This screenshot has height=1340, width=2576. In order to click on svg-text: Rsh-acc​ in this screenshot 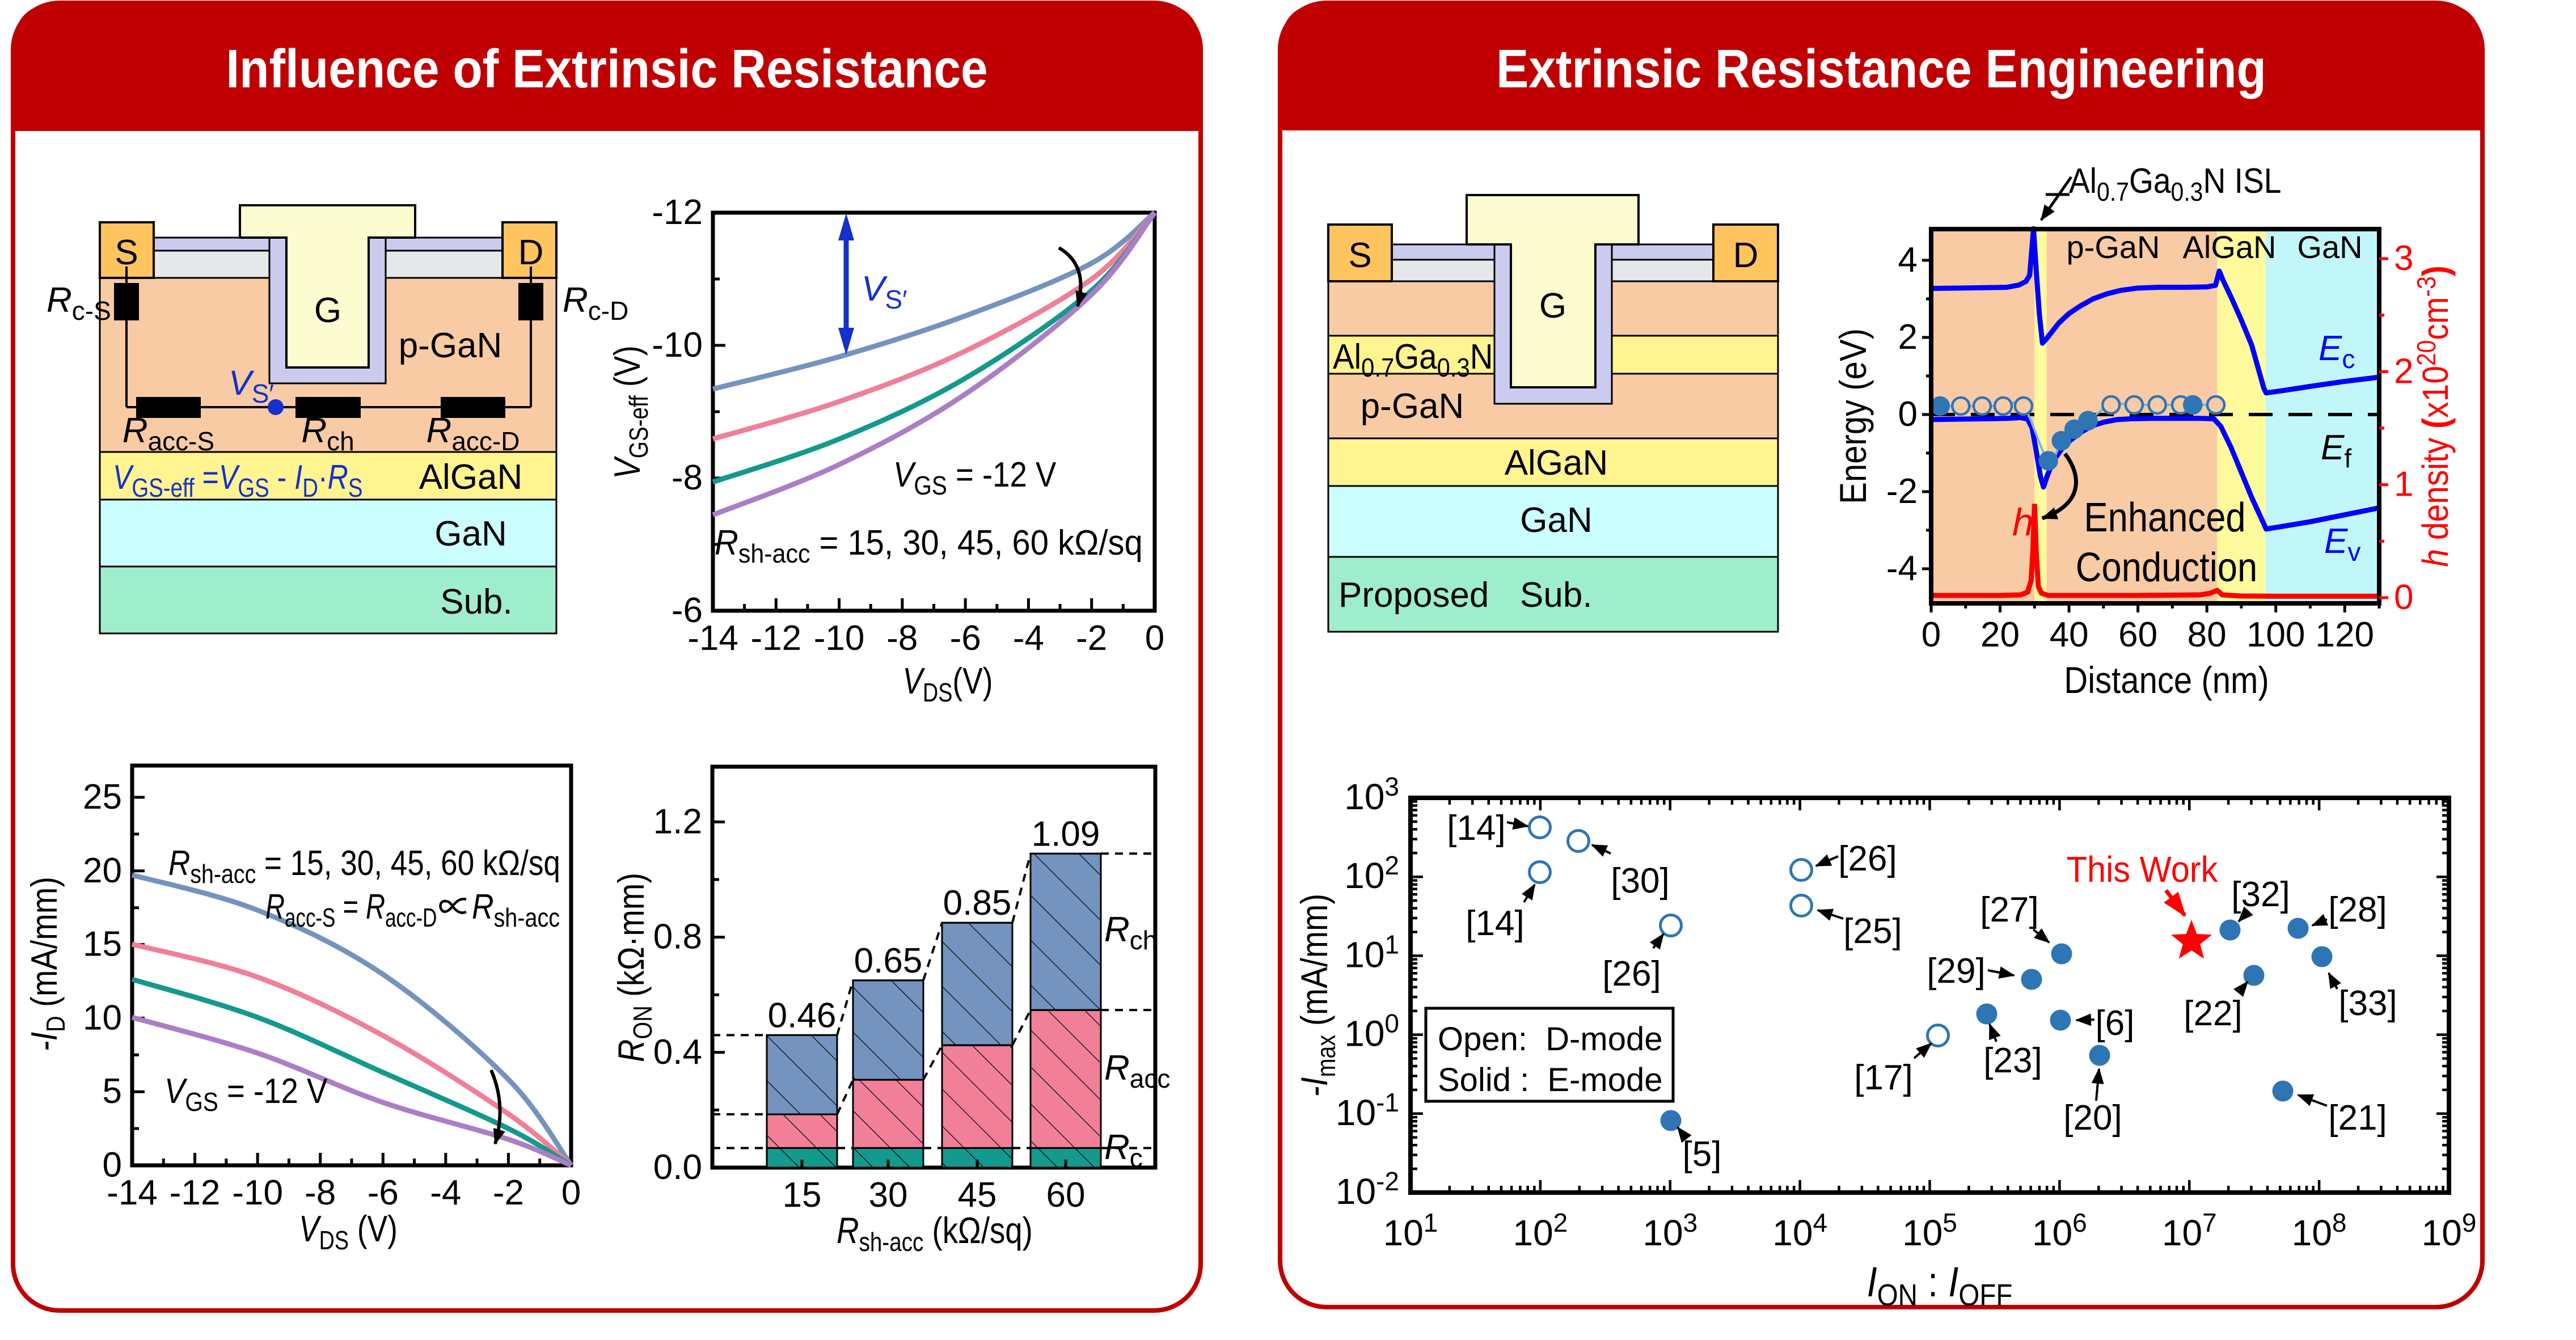, I will do `click(516, 909)`.